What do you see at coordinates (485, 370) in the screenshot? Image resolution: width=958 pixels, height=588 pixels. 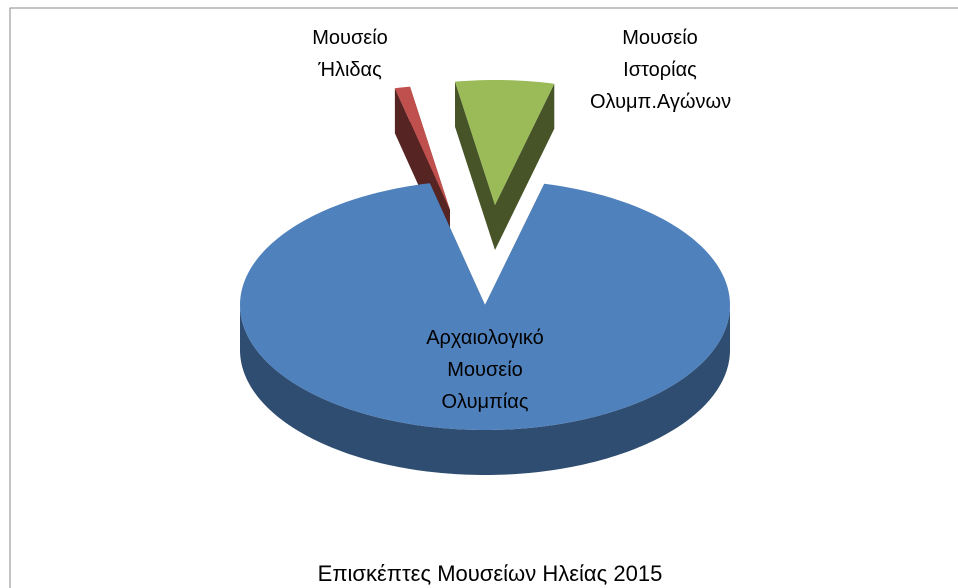 I see `slice-label: Αρχαιολογικό Μουσείο Ολυμπίας` at bounding box center [485, 370].